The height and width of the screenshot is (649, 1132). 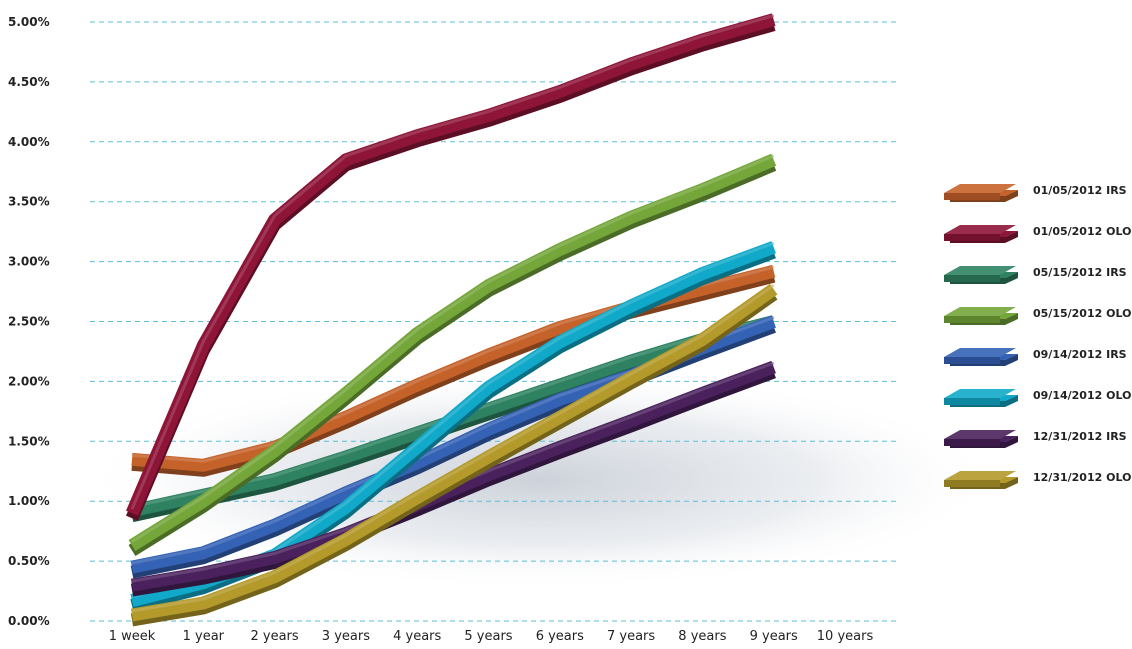 I want to click on legend-item: 01/05/2012 IRS, so click(x=1035, y=193).